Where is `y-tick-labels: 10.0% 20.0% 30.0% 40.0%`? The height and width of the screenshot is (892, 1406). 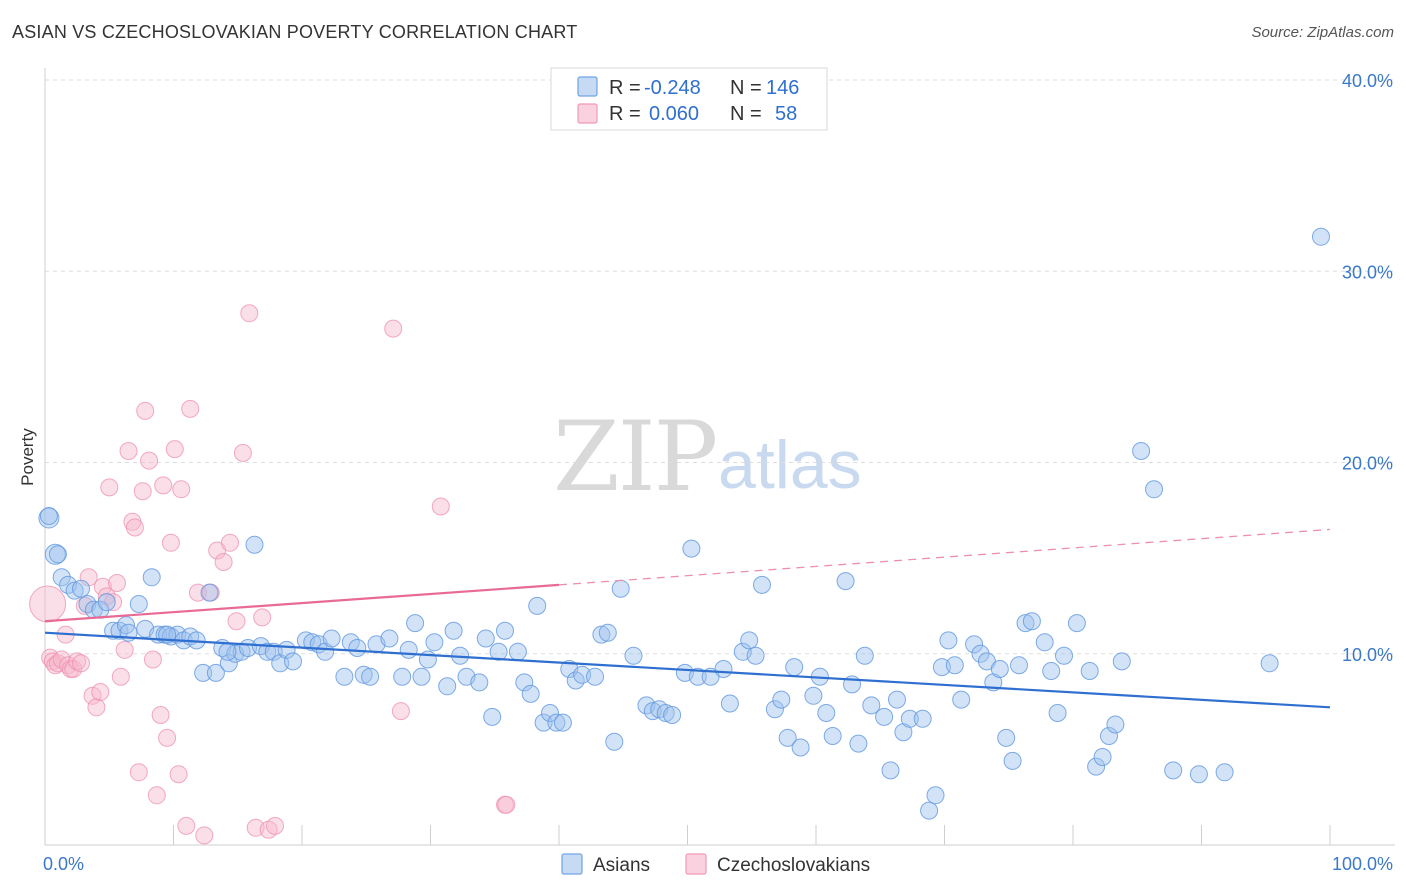
y-tick-labels: 10.0% 20.0% 30.0% 40.0% is located at coordinates (1367, 368).